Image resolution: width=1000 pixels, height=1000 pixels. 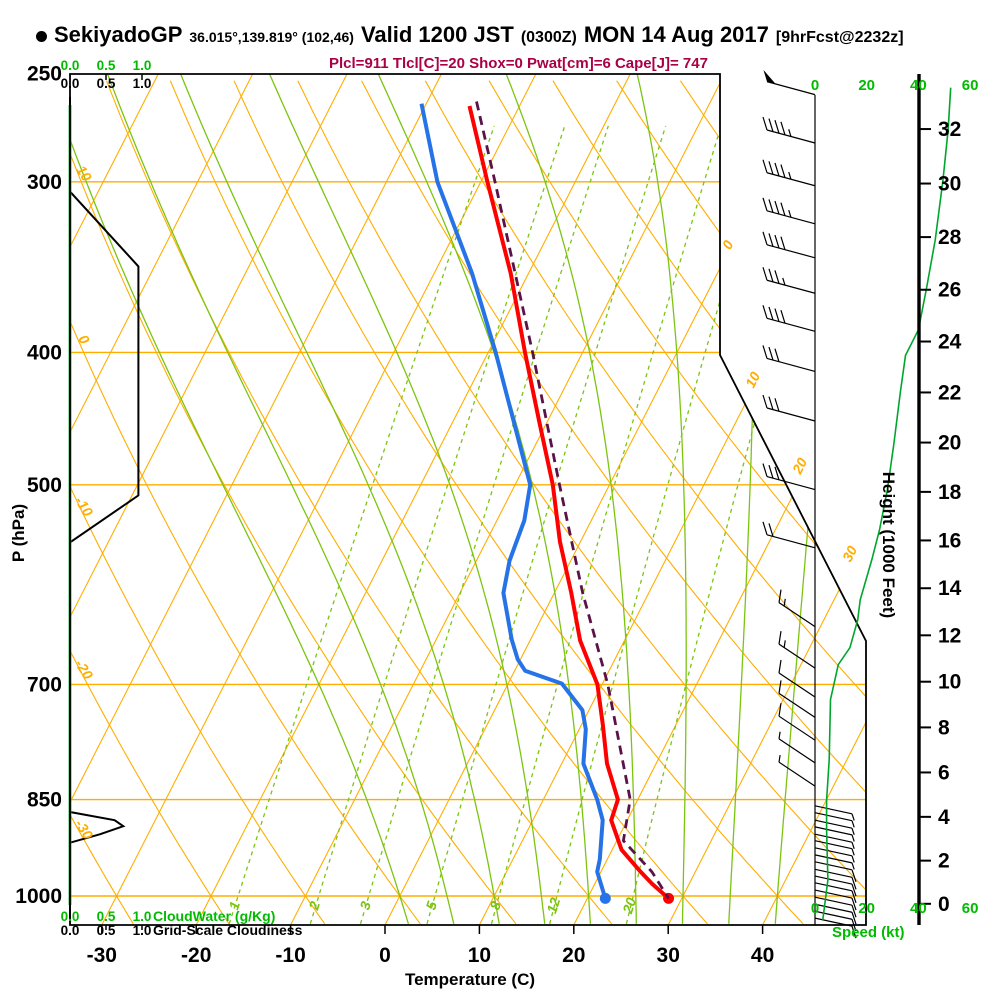 I want to click on forecast-lead: [9hrFcst@2232z], so click(x=839, y=37).